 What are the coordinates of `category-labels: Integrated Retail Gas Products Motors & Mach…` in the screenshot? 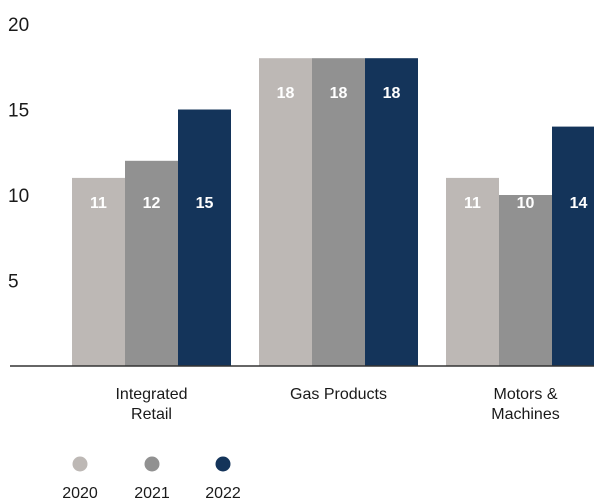 It's located at (337, 404).